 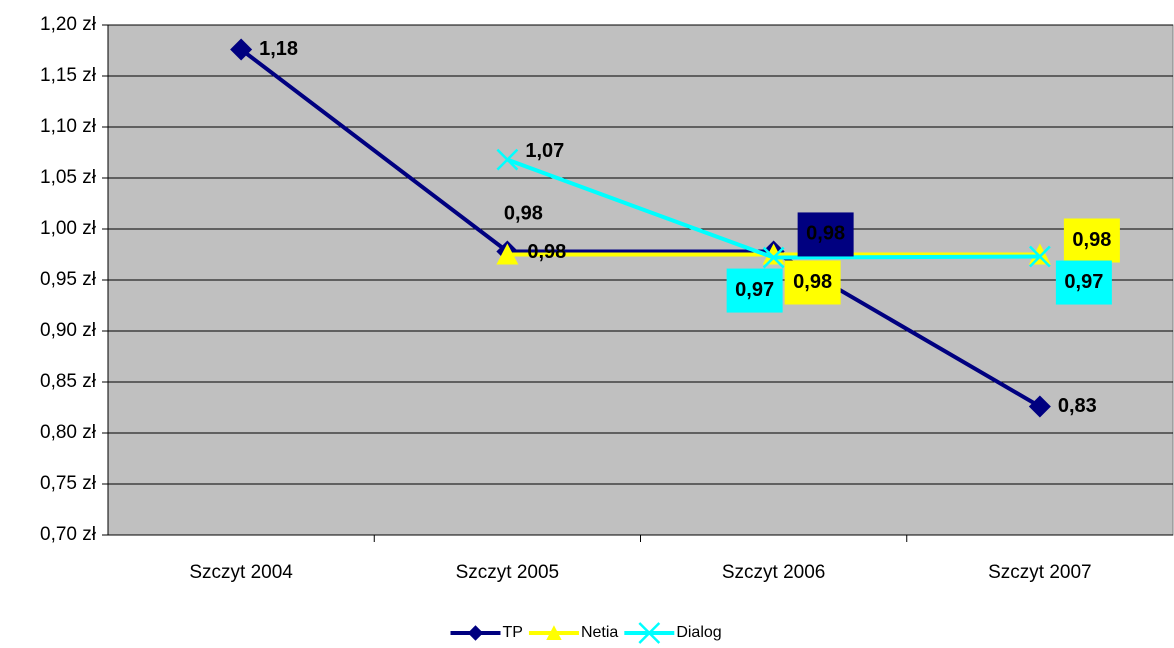 What do you see at coordinates (68, 75) in the screenshot?
I see `y-tick-label: 1,15 zł` at bounding box center [68, 75].